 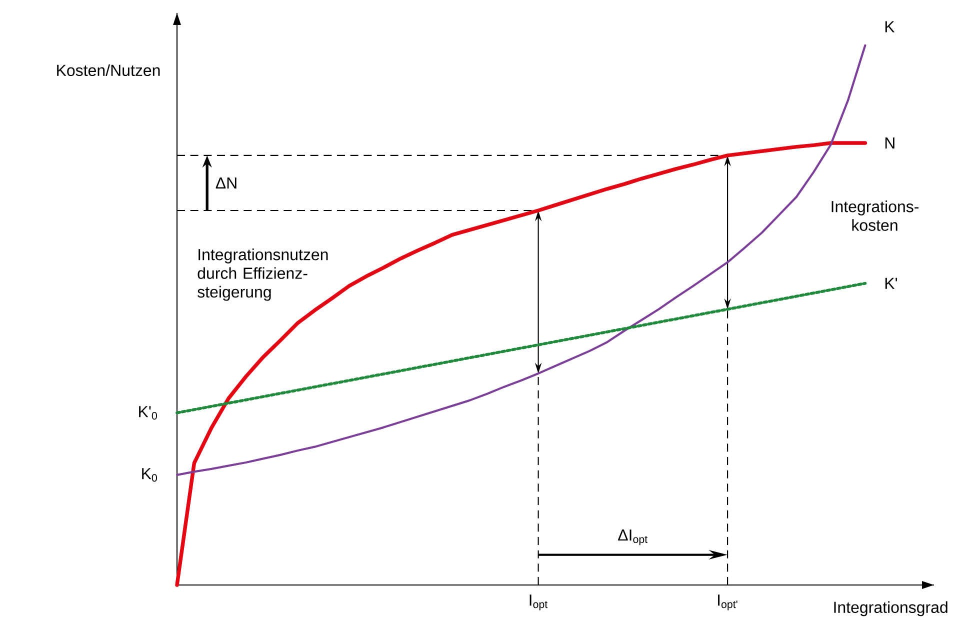 What do you see at coordinates (728, 602) in the screenshot?
I see `x-tick-label: I$_{opt'}$` at bounding box center [728, 602].